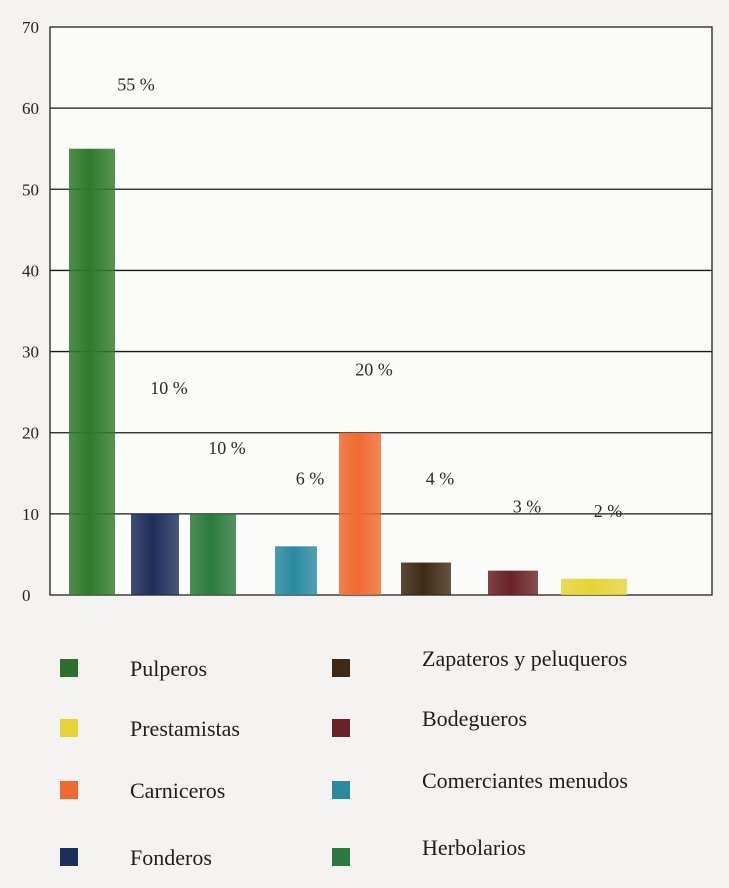 This screenshot has height=888, width=729. What do you see at coordinates (440, 479) in the screenshot?
I see `data-label: 4 %` at bounding box center [440, 479].